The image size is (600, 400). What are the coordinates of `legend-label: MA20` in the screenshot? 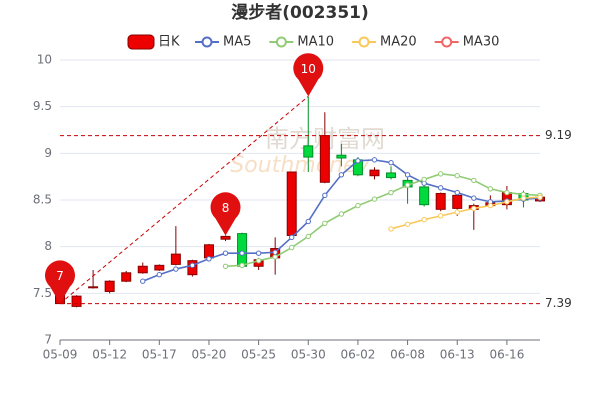 It's located at (398, 42).